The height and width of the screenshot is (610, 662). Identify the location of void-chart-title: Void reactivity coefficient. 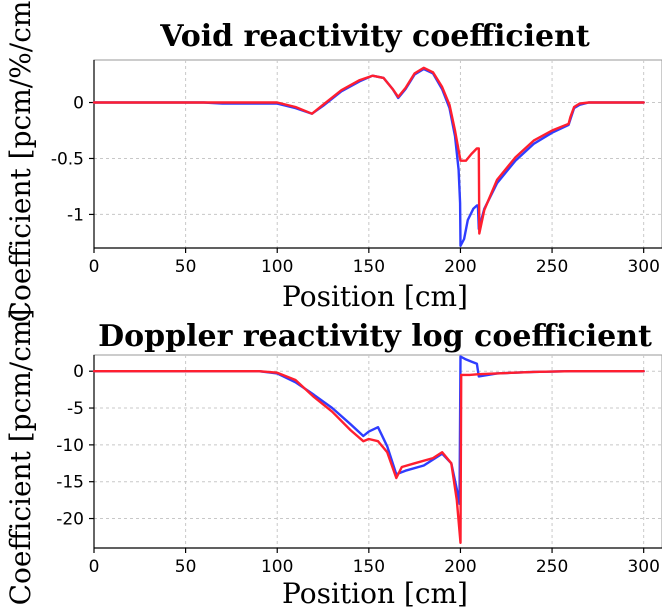
(374, 36).